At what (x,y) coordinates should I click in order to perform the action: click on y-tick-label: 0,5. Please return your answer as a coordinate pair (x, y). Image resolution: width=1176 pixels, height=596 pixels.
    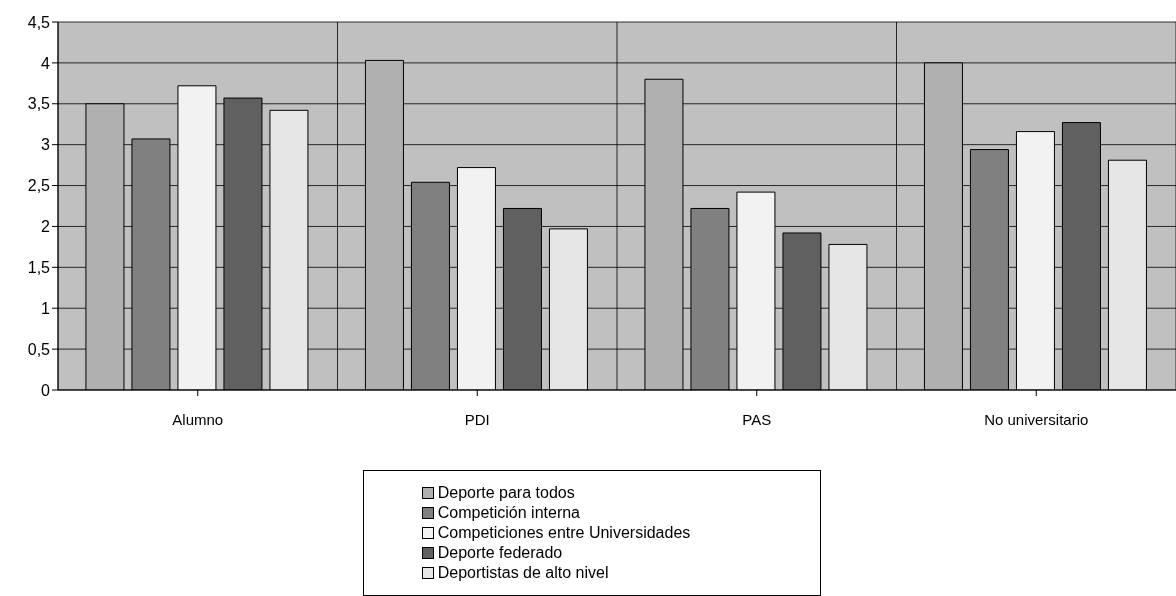
    Looking at the image, I should click on (39, 349).